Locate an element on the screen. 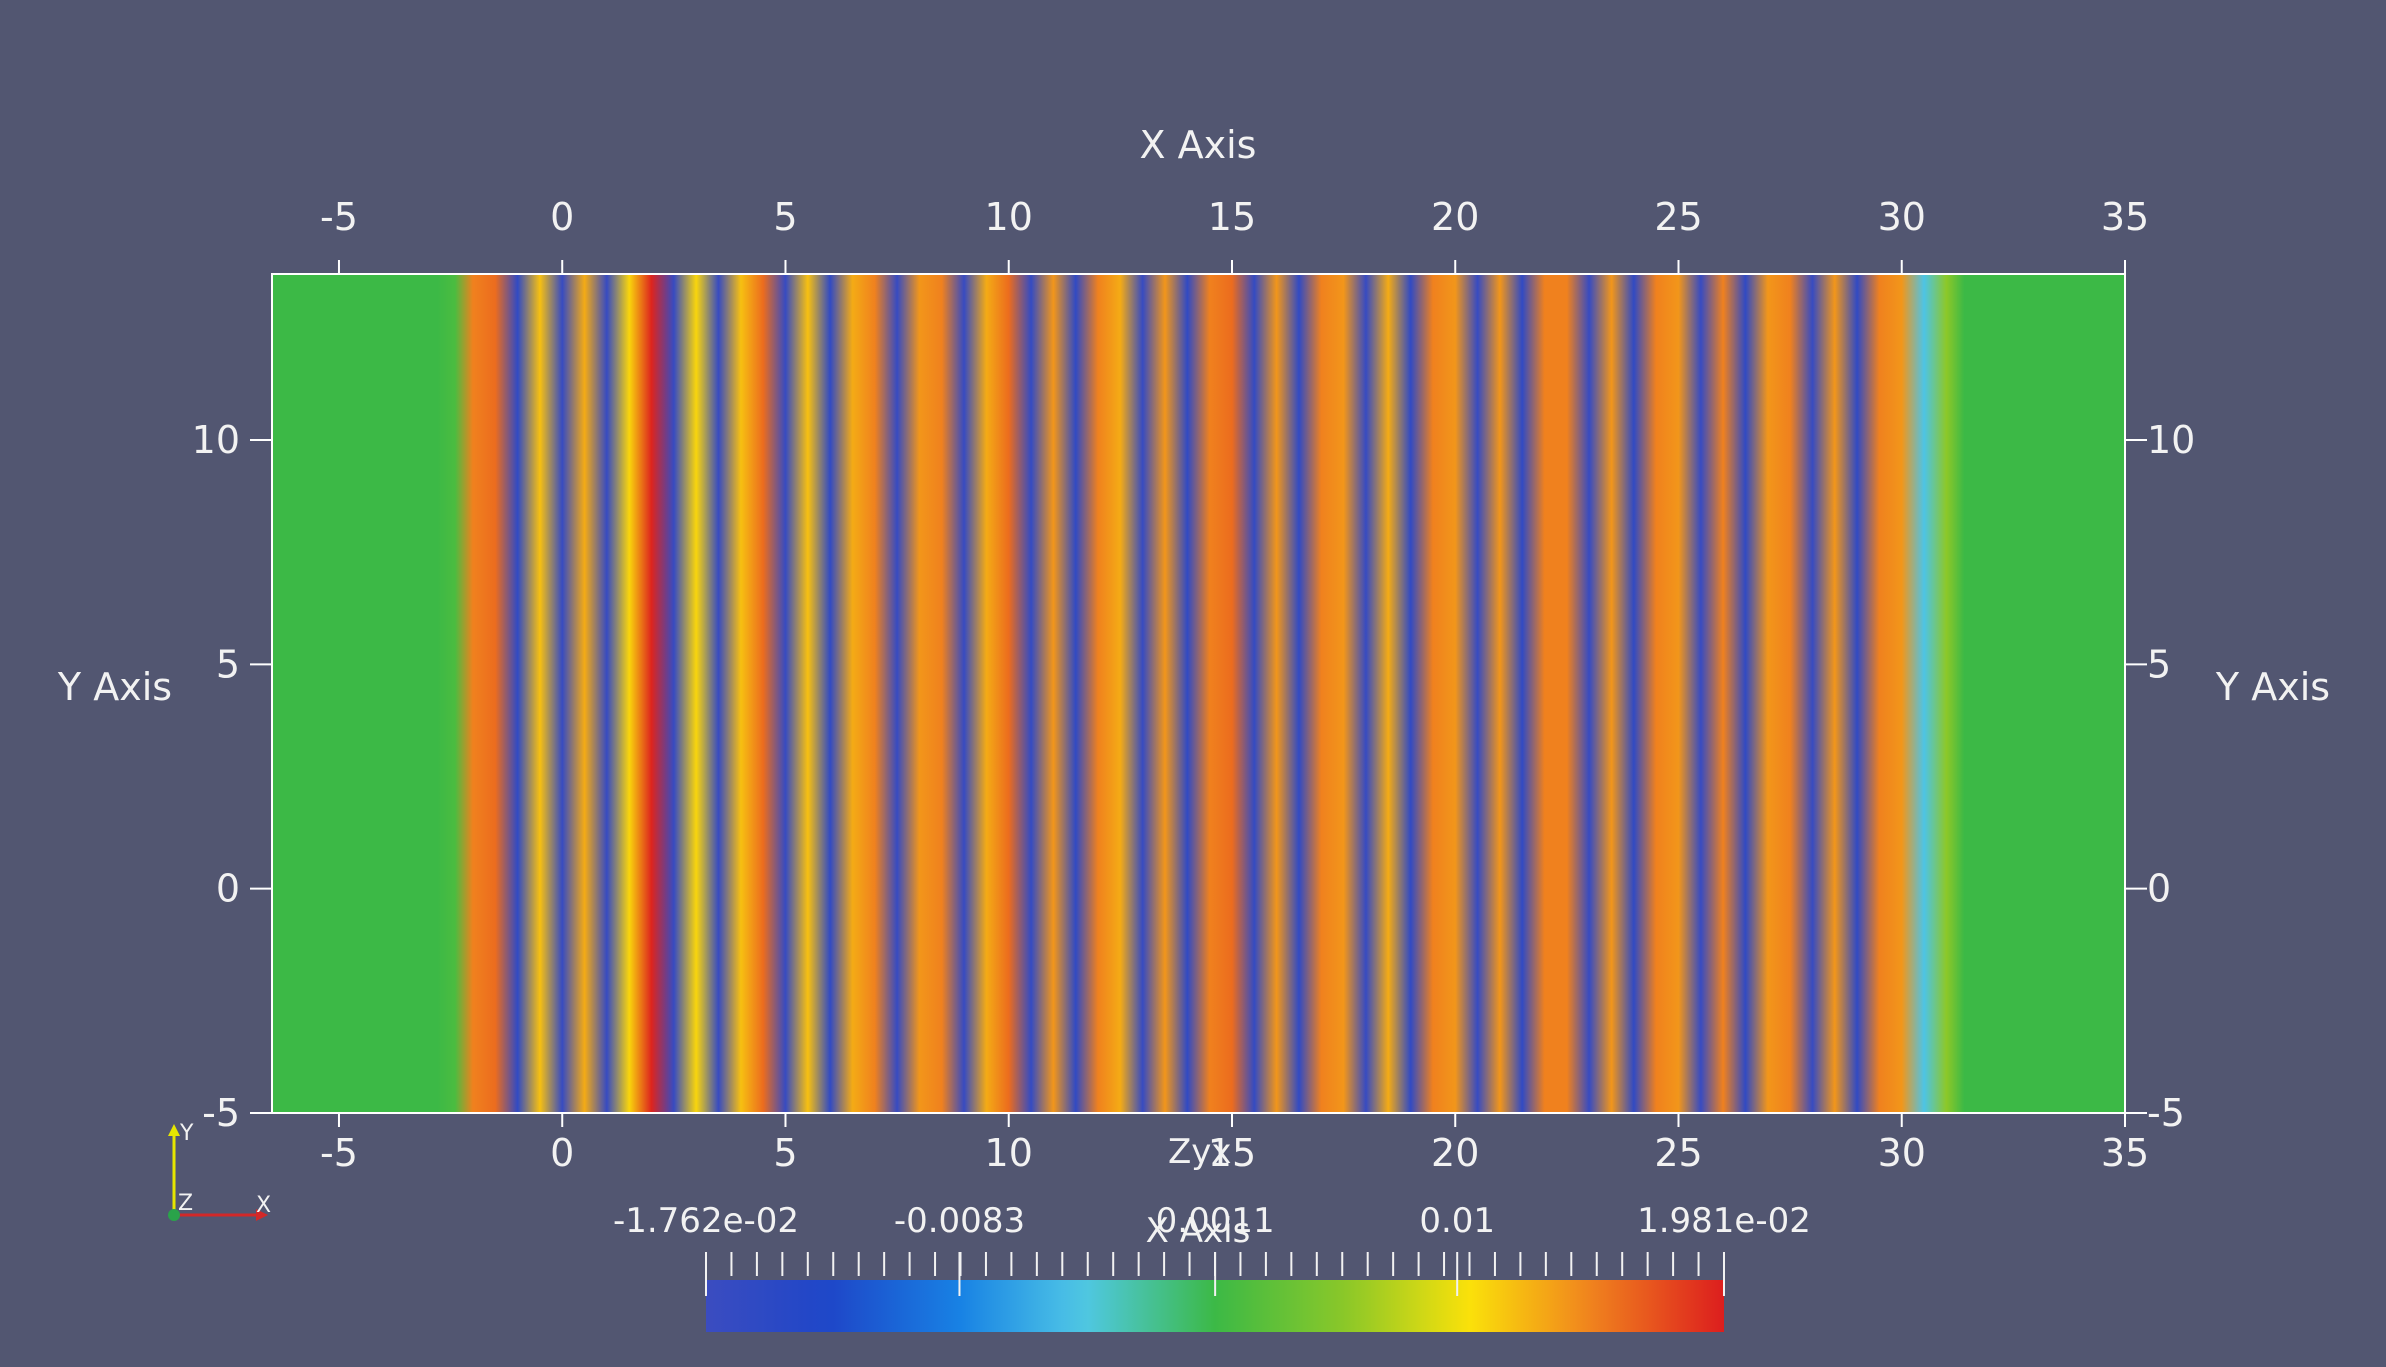 The image size is (2386, 1367). colorbar-tick-label: 0.0011 is located at coordinates (1215, 1221).